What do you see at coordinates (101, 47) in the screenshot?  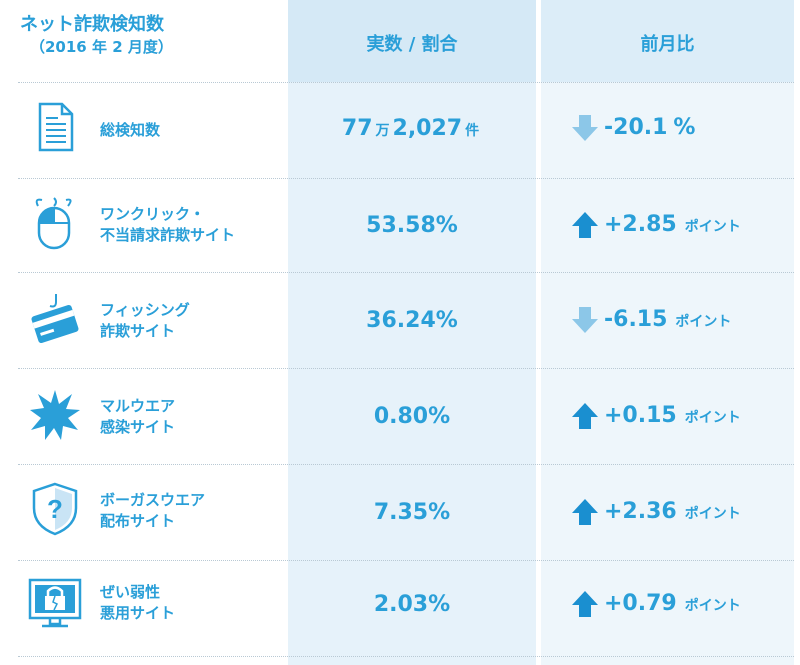 I see `title-subtitle: （2016 年 2 月度）` at bounding box center [101, 47].